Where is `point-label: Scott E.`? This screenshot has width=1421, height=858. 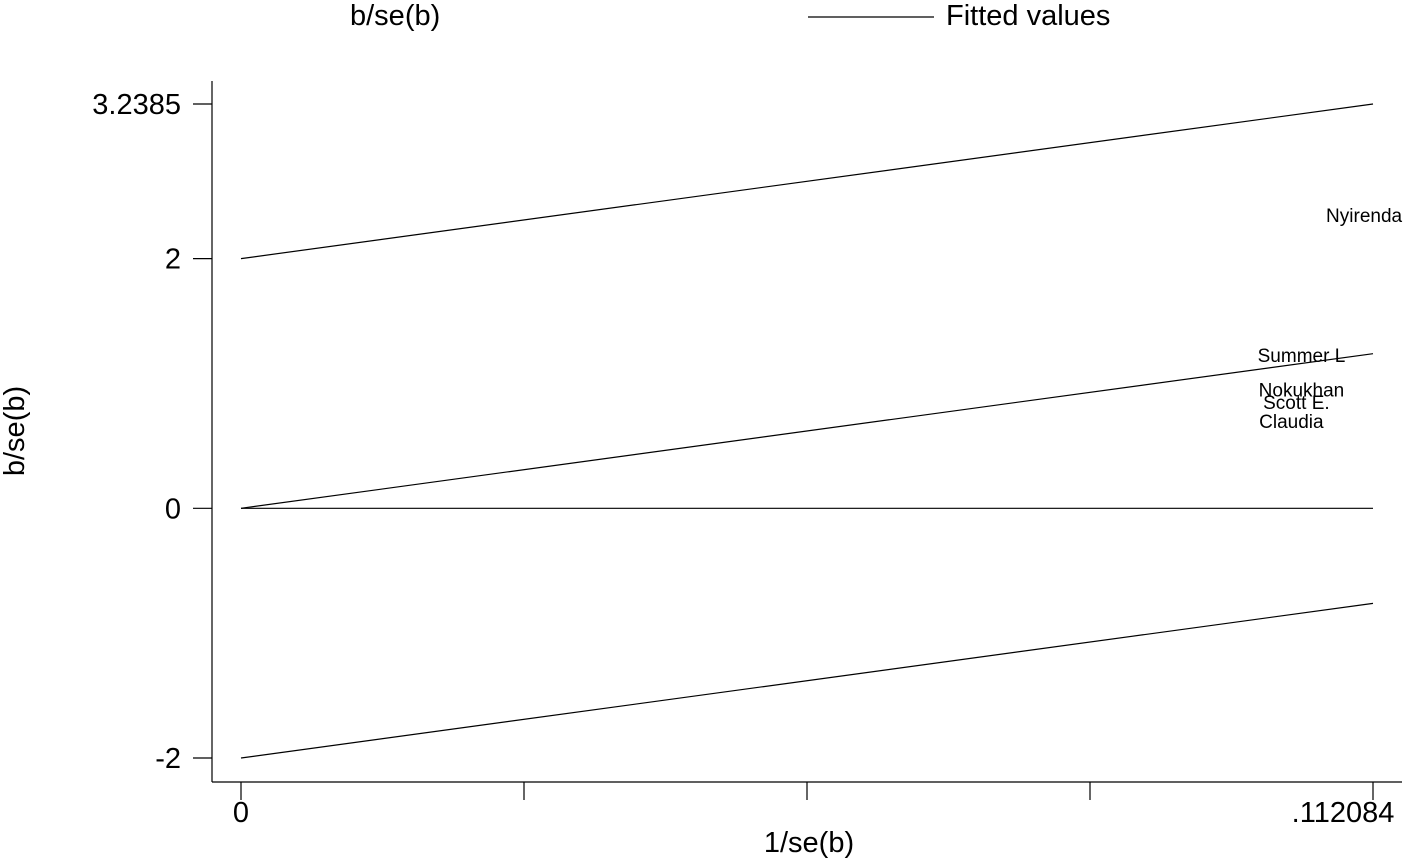 point-label: Scott E. is located at coordinates (1296, 403).